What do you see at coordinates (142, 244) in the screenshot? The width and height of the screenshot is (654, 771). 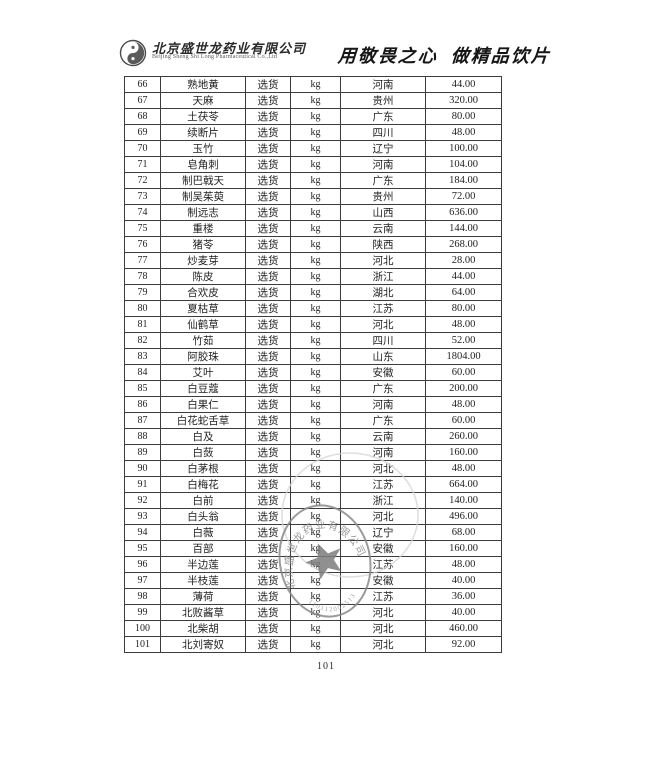 I see `cell-no: 76` at bounding box center [142, 244].